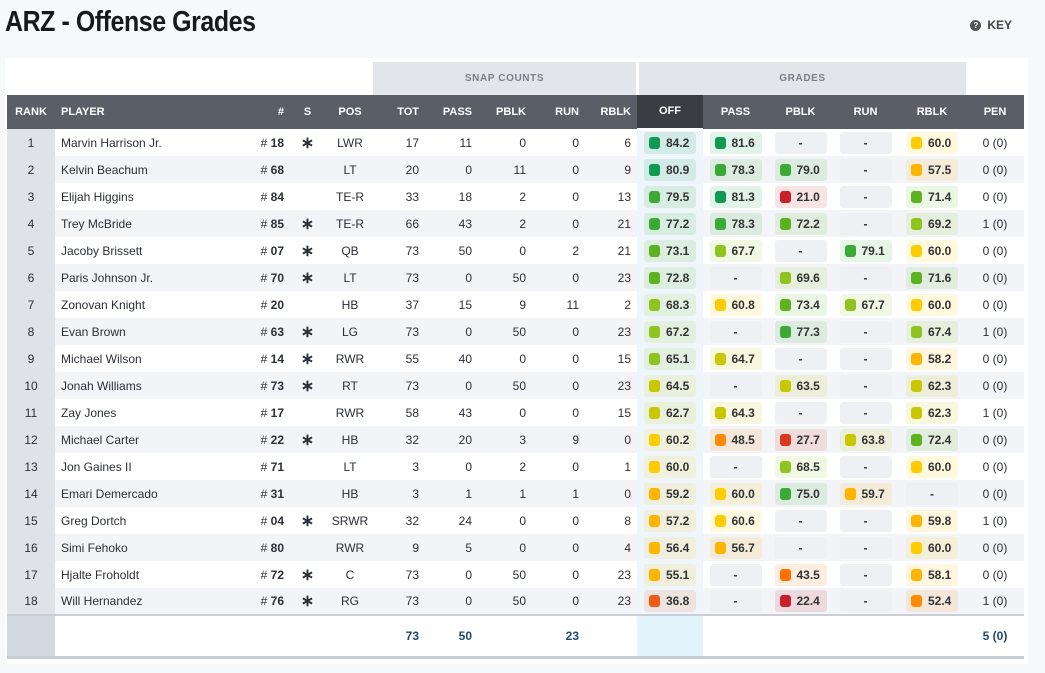  I want to click on grade-badge: 77.2, so click(670, 223).